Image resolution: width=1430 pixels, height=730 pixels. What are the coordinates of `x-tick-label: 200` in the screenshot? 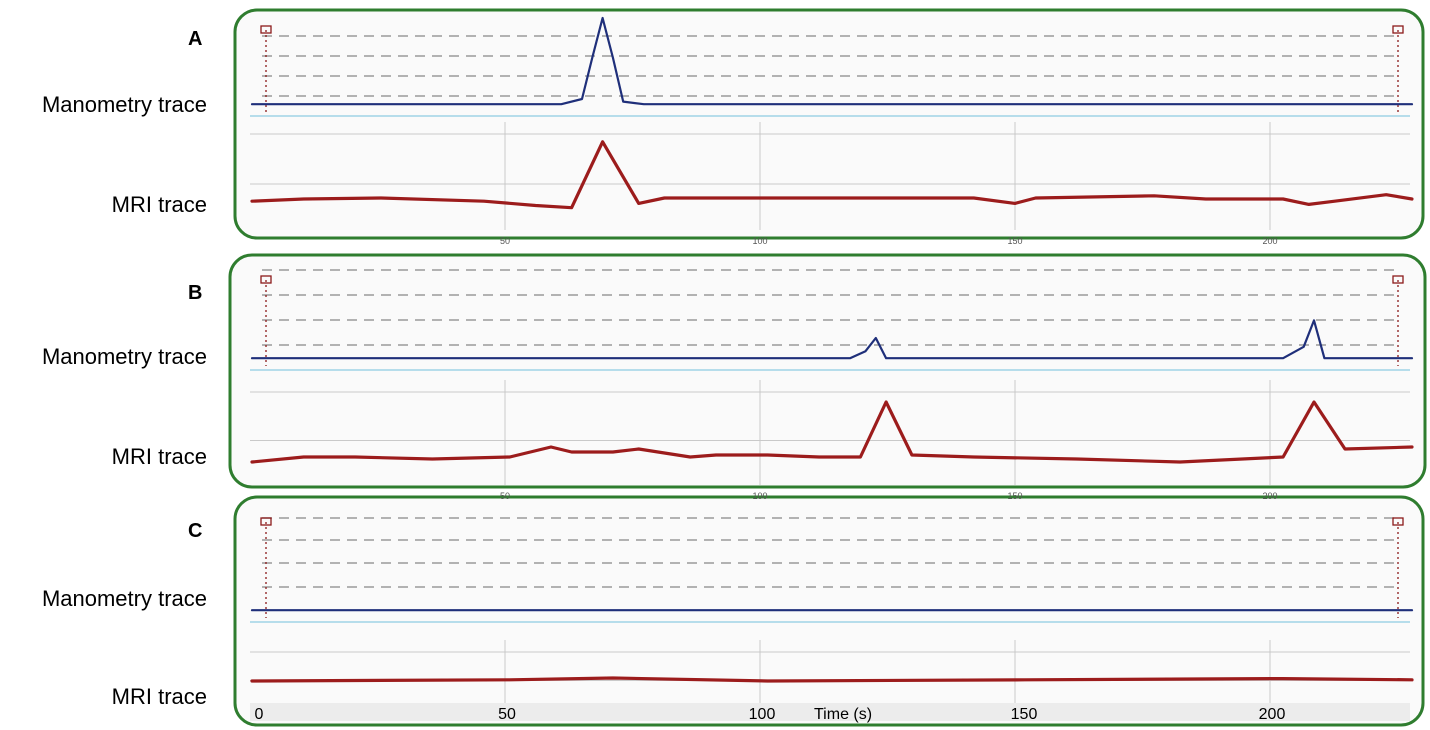 It's located at (1272, 714).